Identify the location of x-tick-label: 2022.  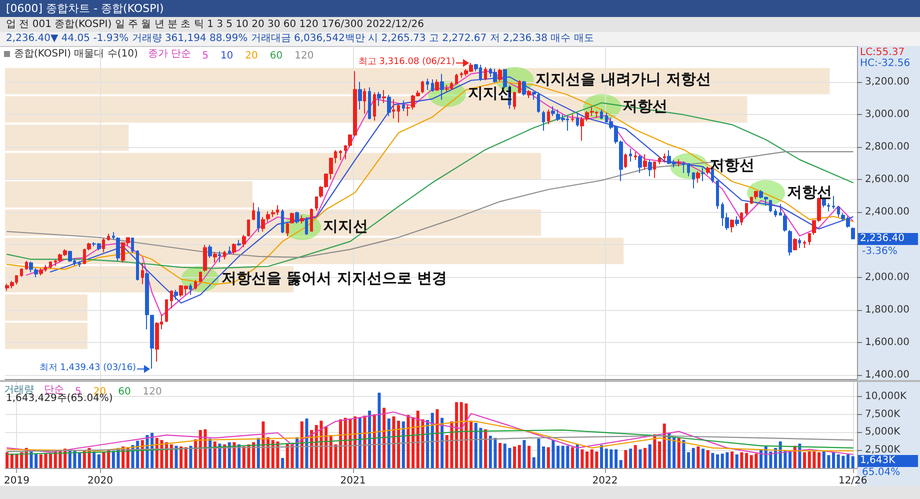
(605, 481).